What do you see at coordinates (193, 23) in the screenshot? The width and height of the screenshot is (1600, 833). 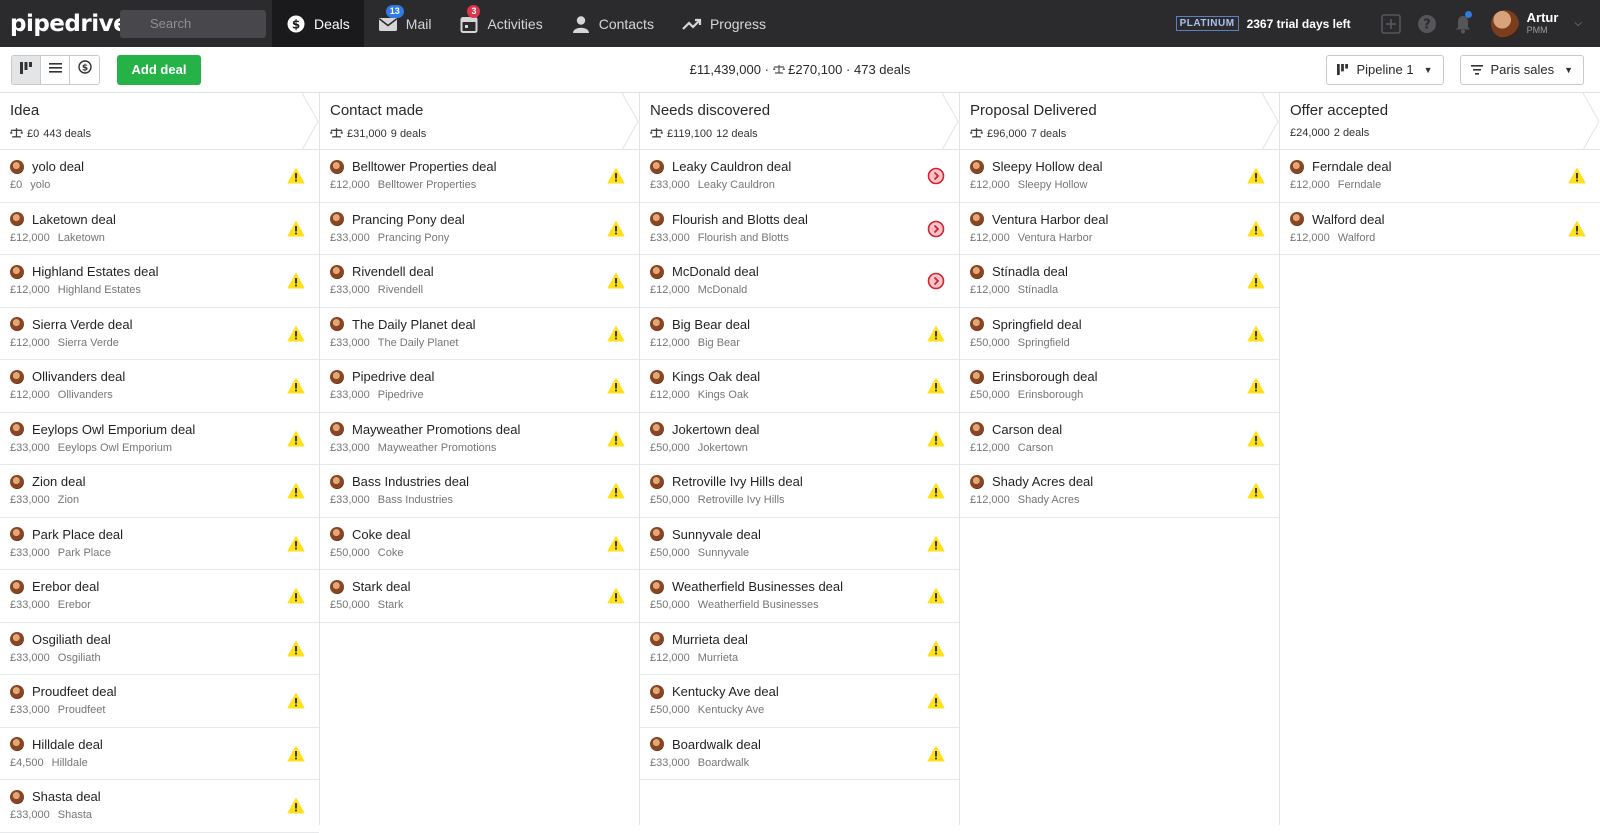 I see `search-input` at bounding box center [193, 23].